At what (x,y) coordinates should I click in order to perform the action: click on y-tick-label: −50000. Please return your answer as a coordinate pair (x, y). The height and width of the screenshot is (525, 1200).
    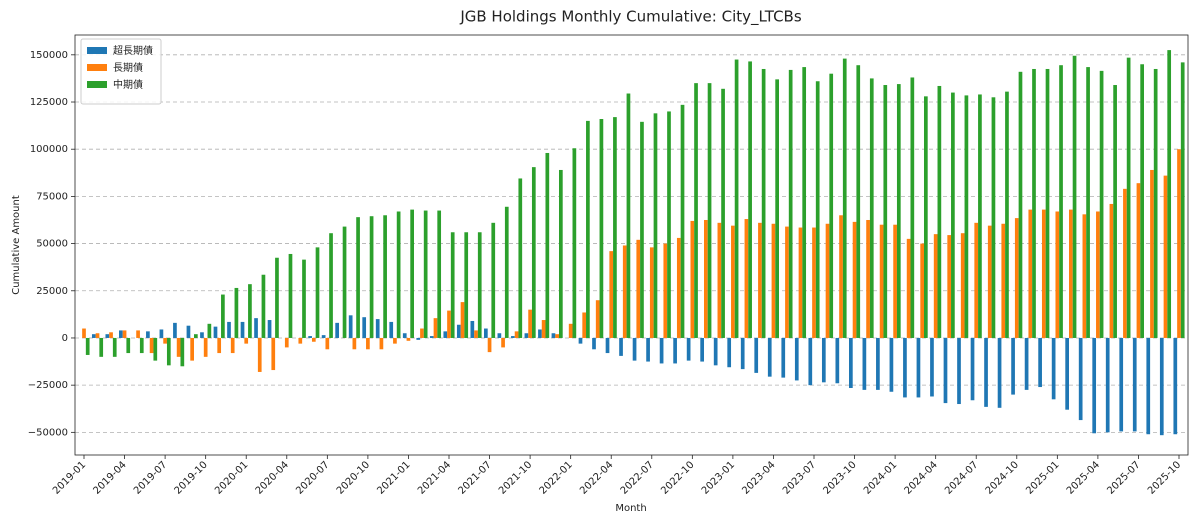
    Looking at the image, I should click on (48, 432).